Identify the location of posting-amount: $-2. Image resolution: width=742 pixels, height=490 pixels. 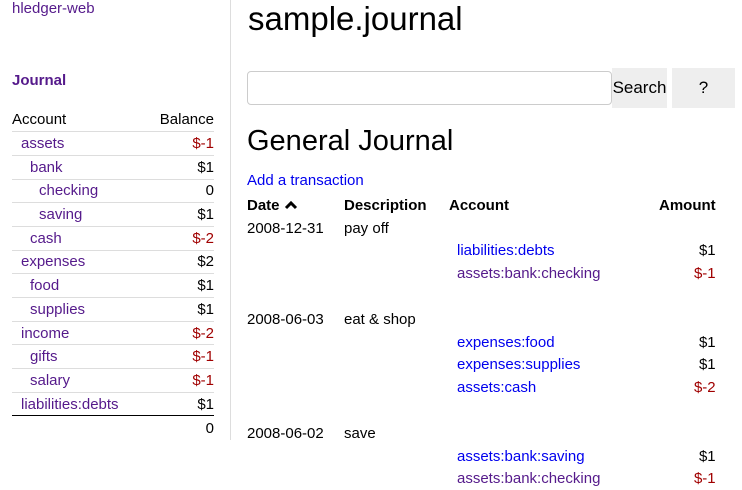
(704, 388).